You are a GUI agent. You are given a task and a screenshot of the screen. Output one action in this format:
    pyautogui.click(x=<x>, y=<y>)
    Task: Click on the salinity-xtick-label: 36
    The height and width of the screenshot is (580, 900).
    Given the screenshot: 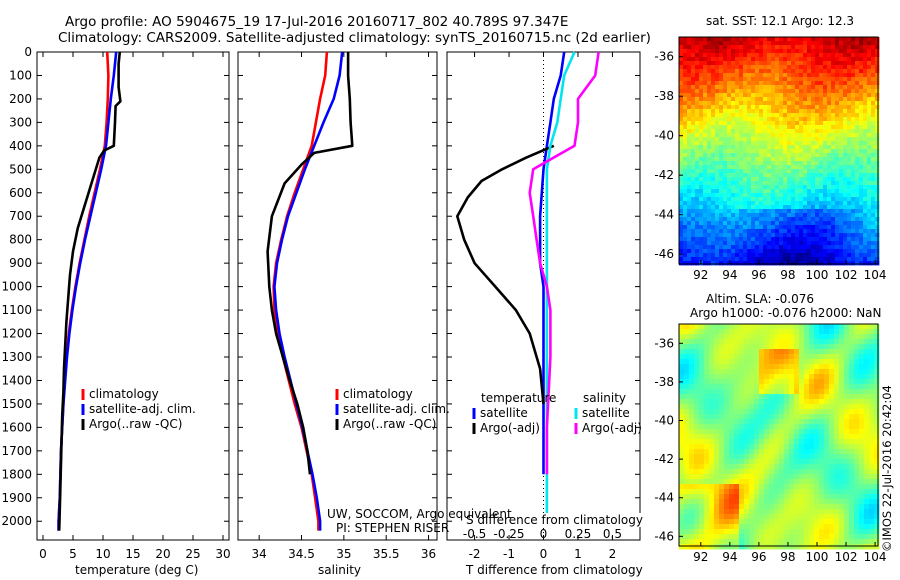 What is the action you would take?
    pyautogui.click(x=428, y=554)
    